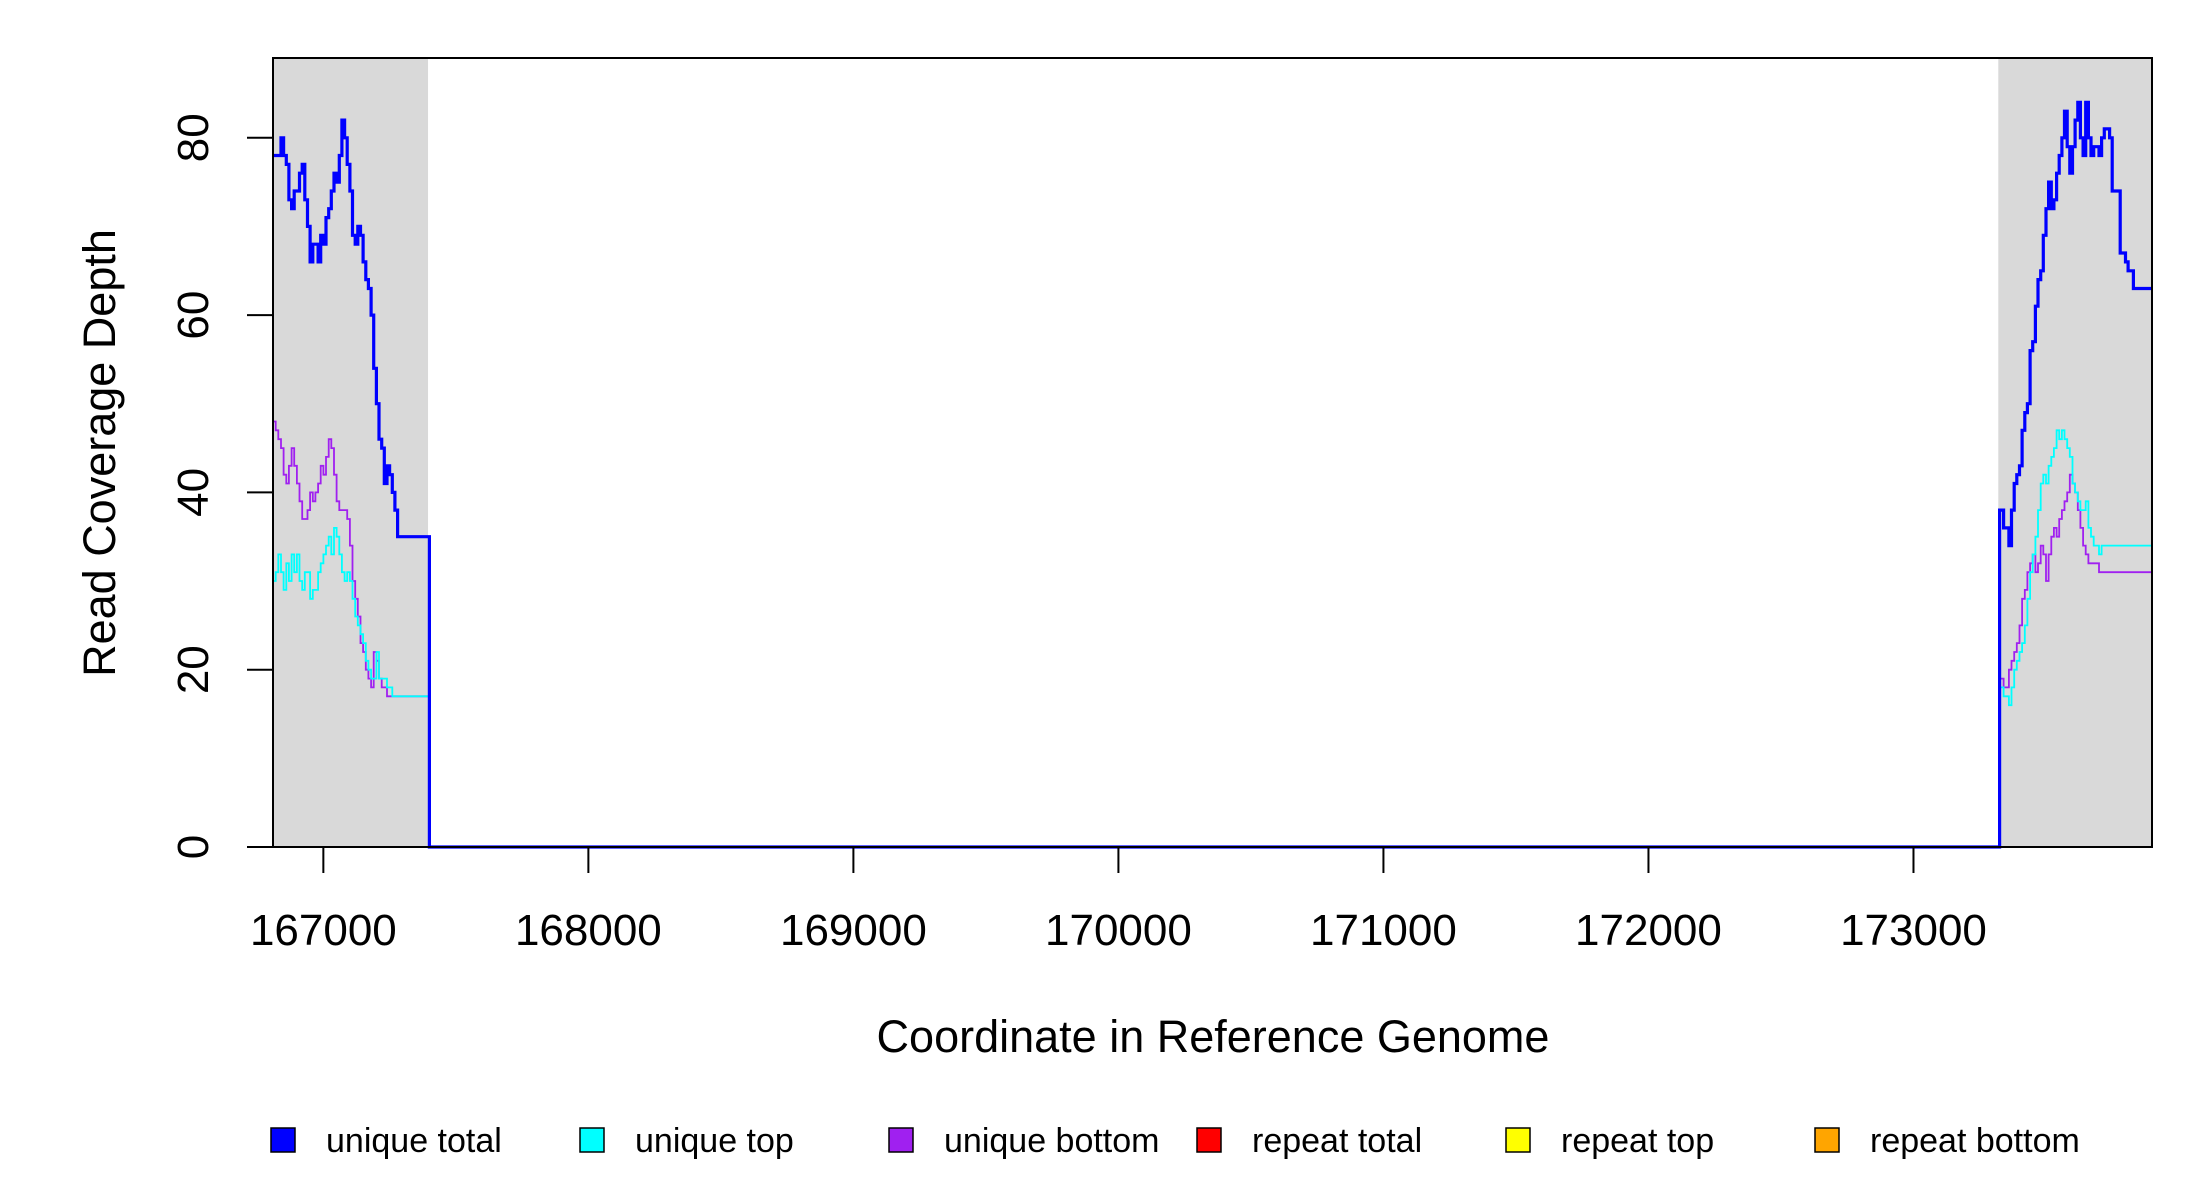 The image size is (2200, 1200). I want to click on x-tick-label: 171000, so click(1383, 930).